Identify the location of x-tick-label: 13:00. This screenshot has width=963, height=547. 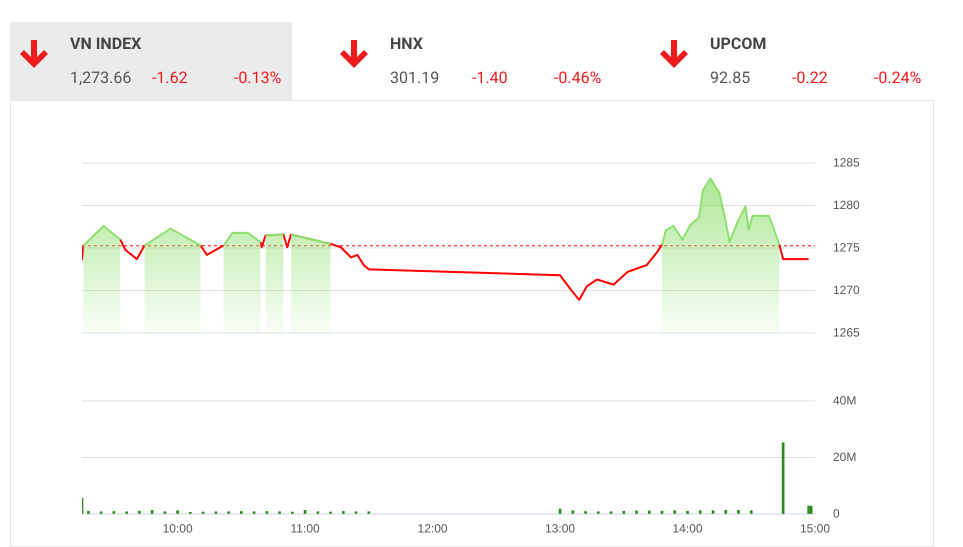
(560, 529).